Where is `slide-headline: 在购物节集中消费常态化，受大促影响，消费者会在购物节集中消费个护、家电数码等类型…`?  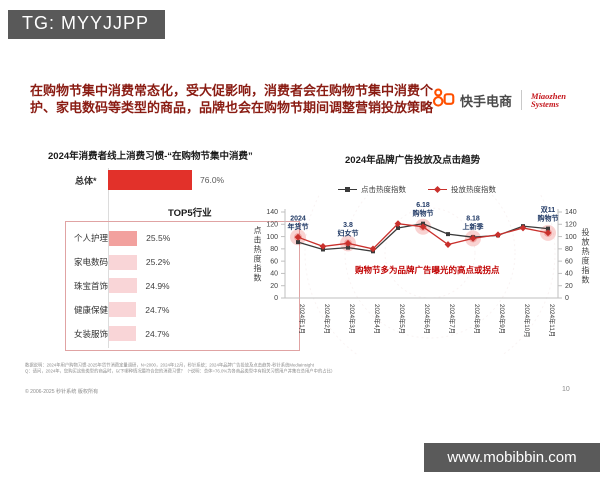 slide-headline: 在购物节集中消费常态化，受大促影响，消费者会在购物节集中消费个护、家电数码等类型… is located at coordinates (232, 99).